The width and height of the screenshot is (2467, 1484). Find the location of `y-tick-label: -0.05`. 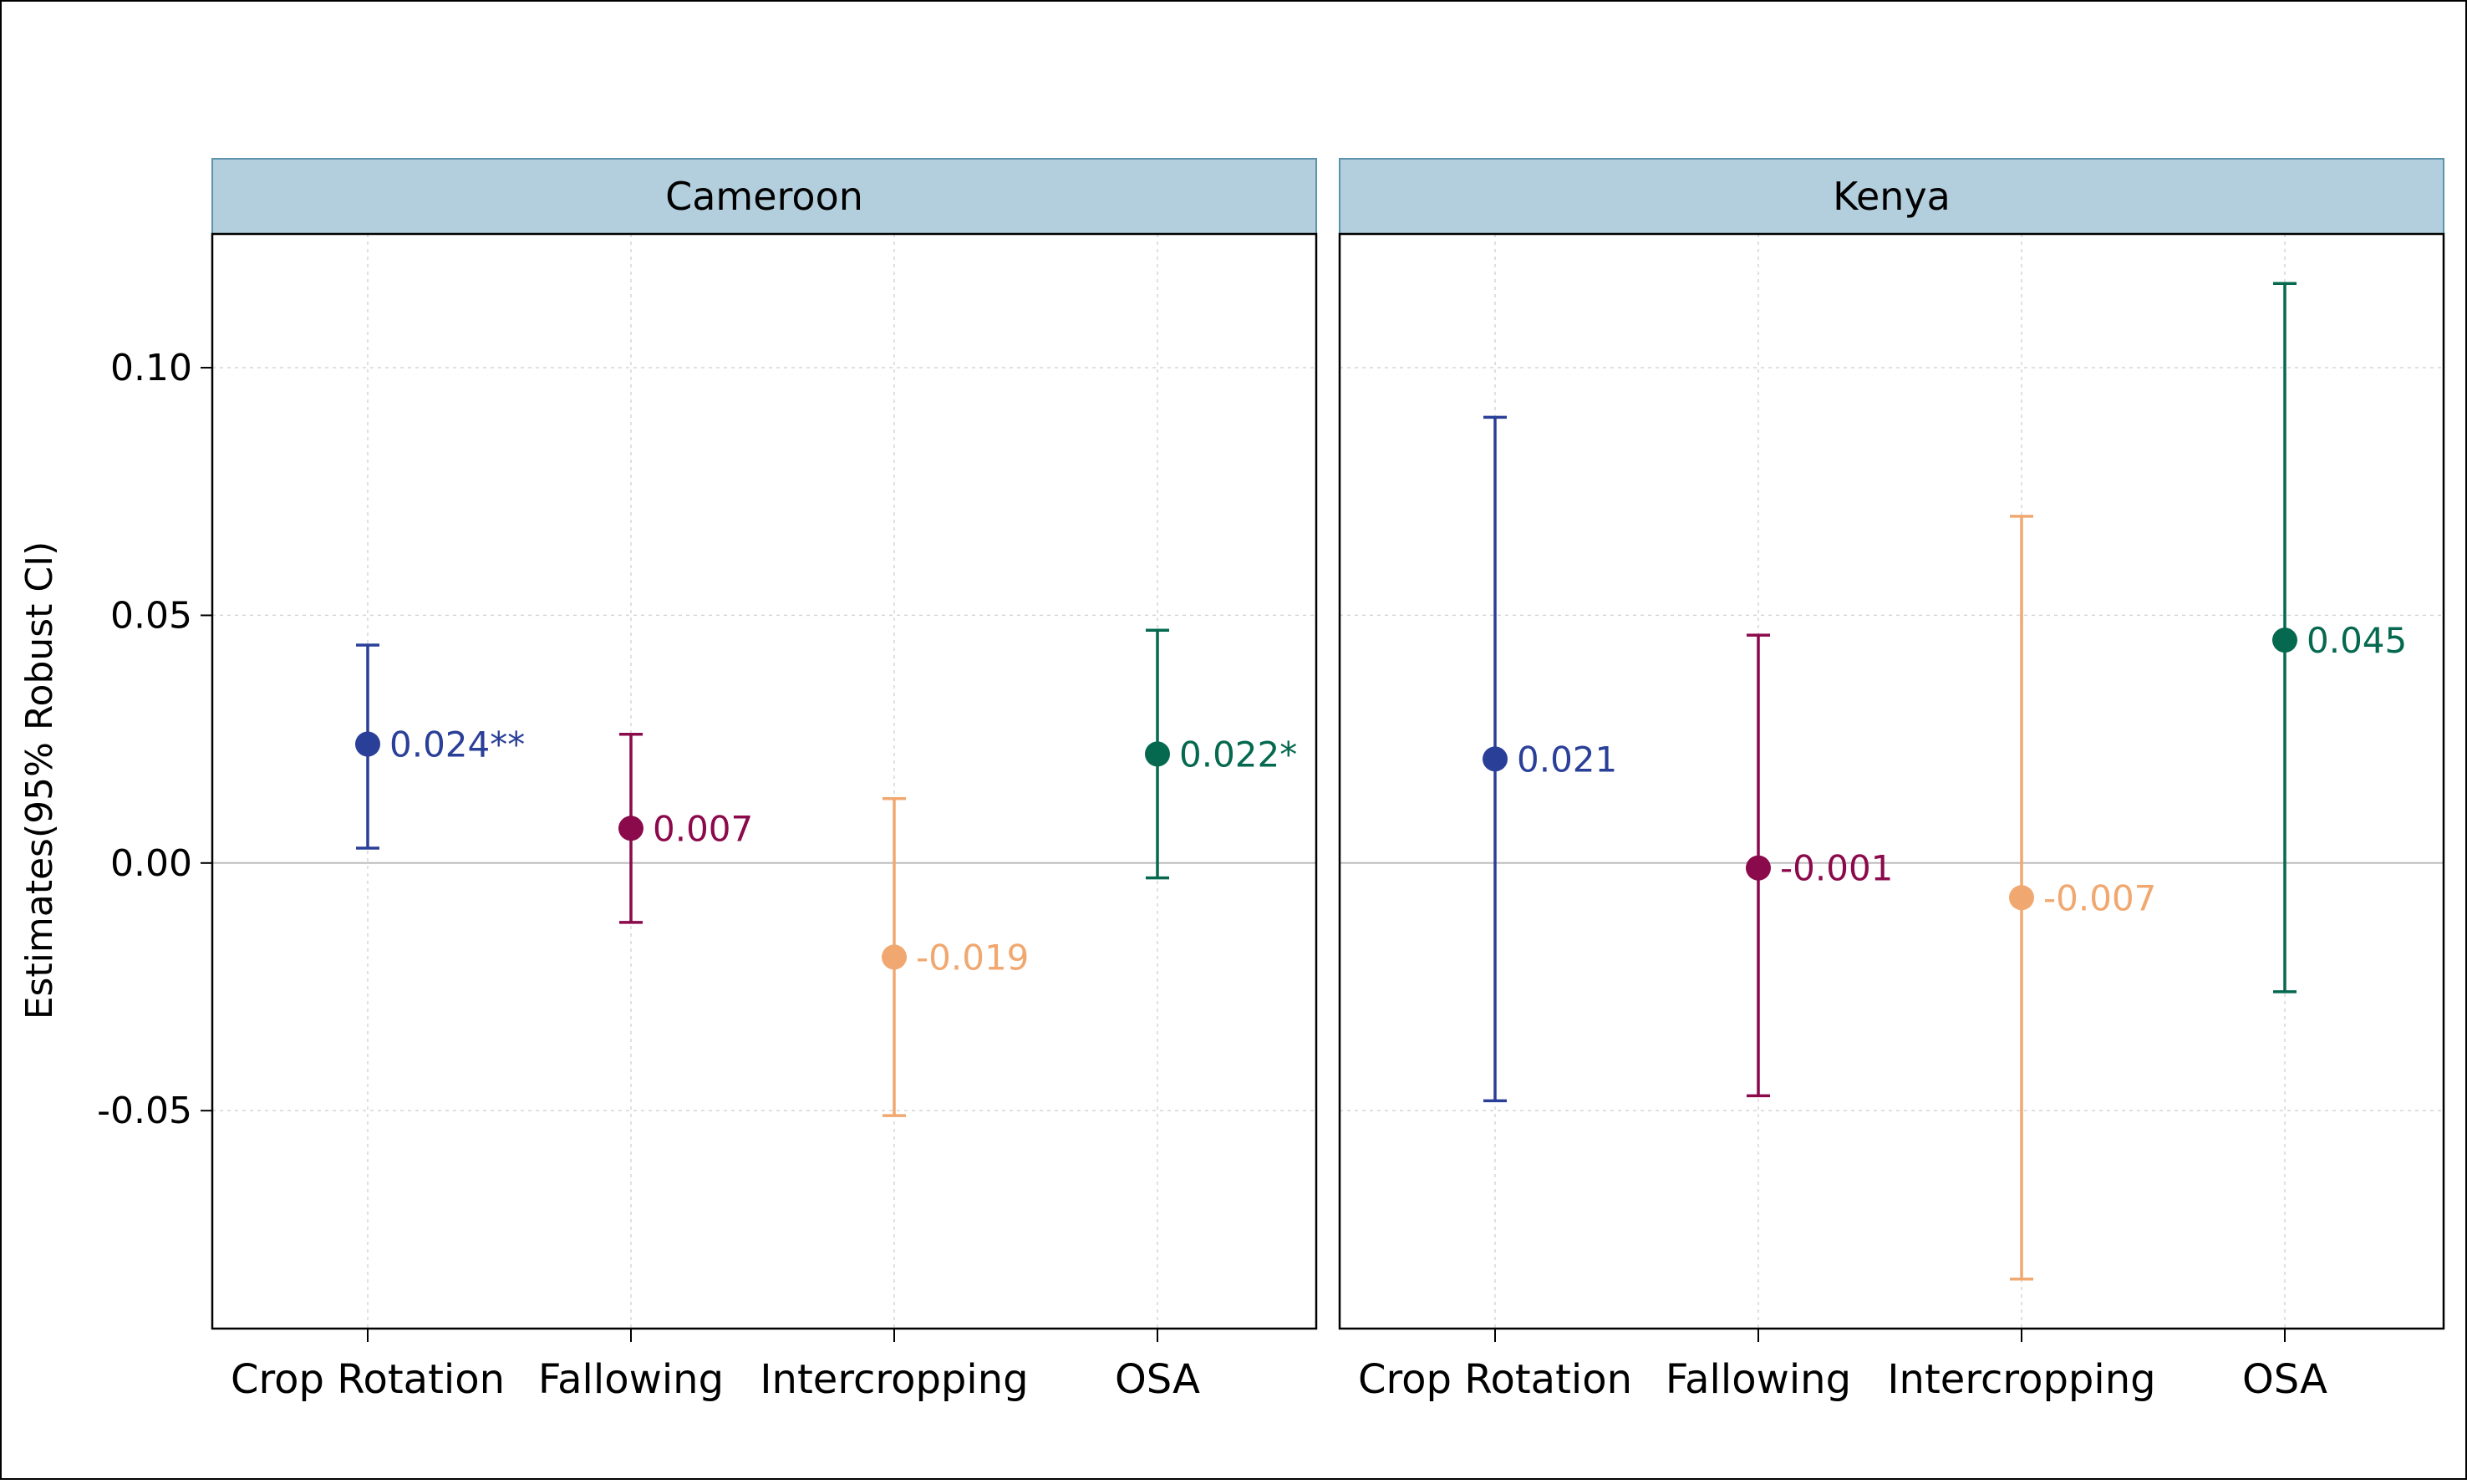

y-tick-label: -0.05 is located at coordinates (144, 1111).